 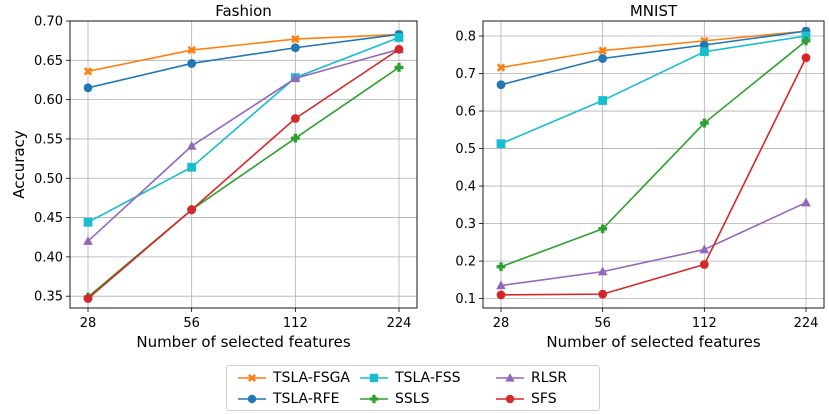 What do you see at coordinates (654, 11) in the screenshot?
I see `chart-title: MNIST` at bounding box center [654, 11].